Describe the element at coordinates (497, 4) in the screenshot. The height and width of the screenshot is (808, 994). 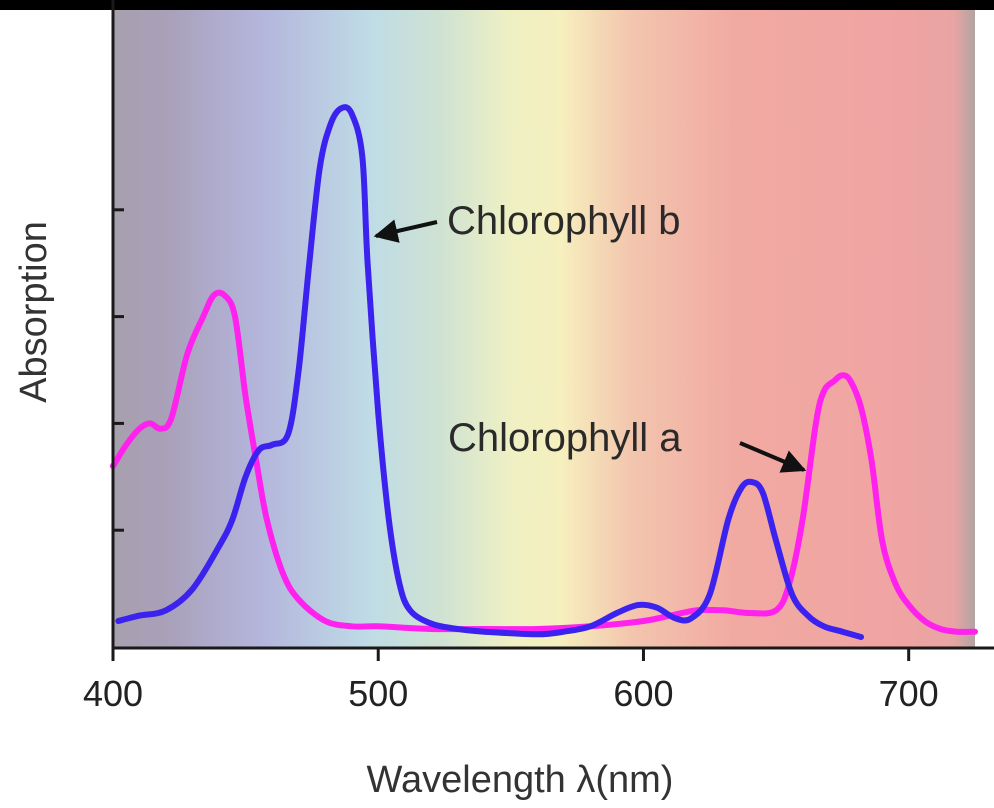
I see `top-frame-bar` at that location.